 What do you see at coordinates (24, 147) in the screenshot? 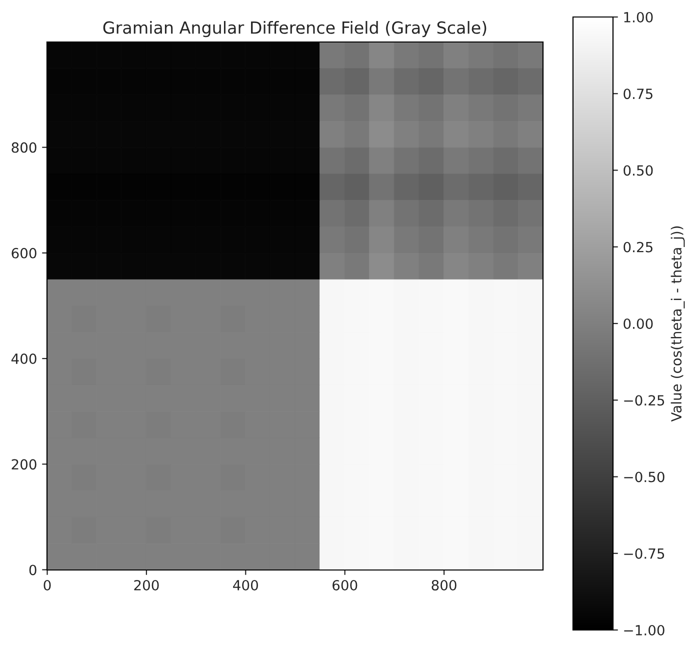
I see `y-tick-label: 800` at bounding box center [24, 147].